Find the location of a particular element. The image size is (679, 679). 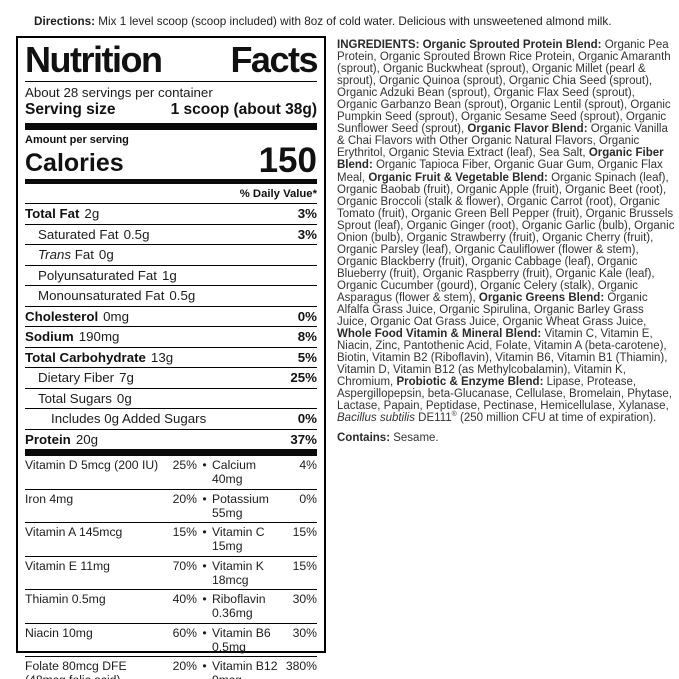

ingredient-blend-label: Organic Fiber Blend: is located at coordinates (500, 159).